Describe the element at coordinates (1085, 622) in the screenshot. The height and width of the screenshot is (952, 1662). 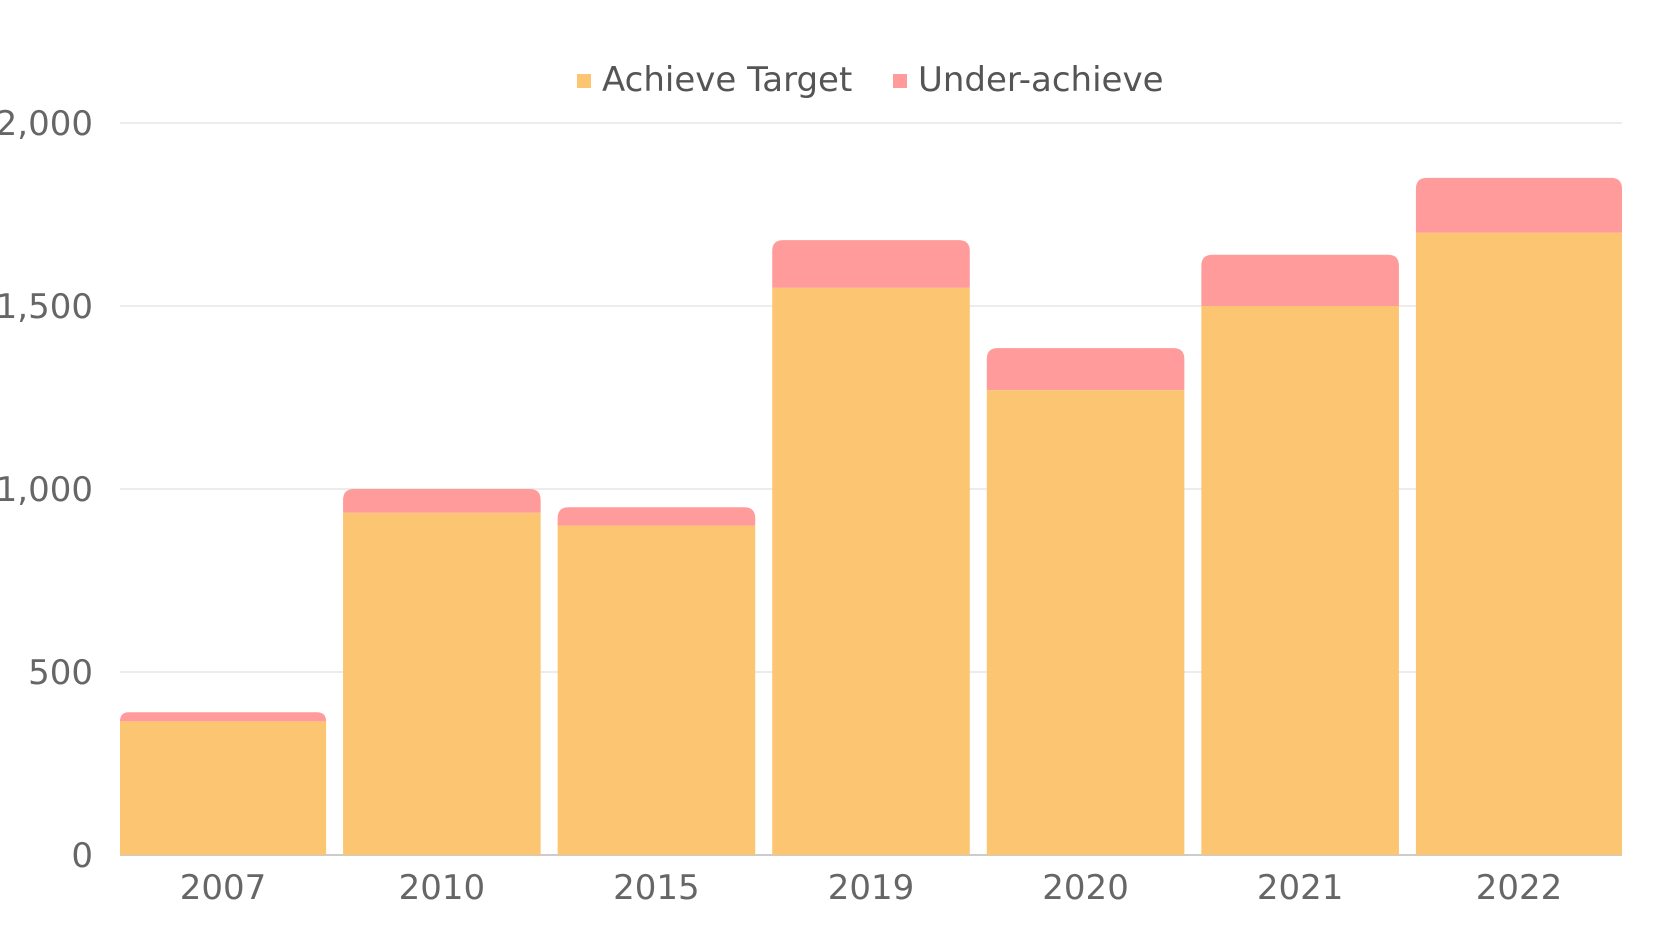
I see `bar-achieve-target-2020` at that location.